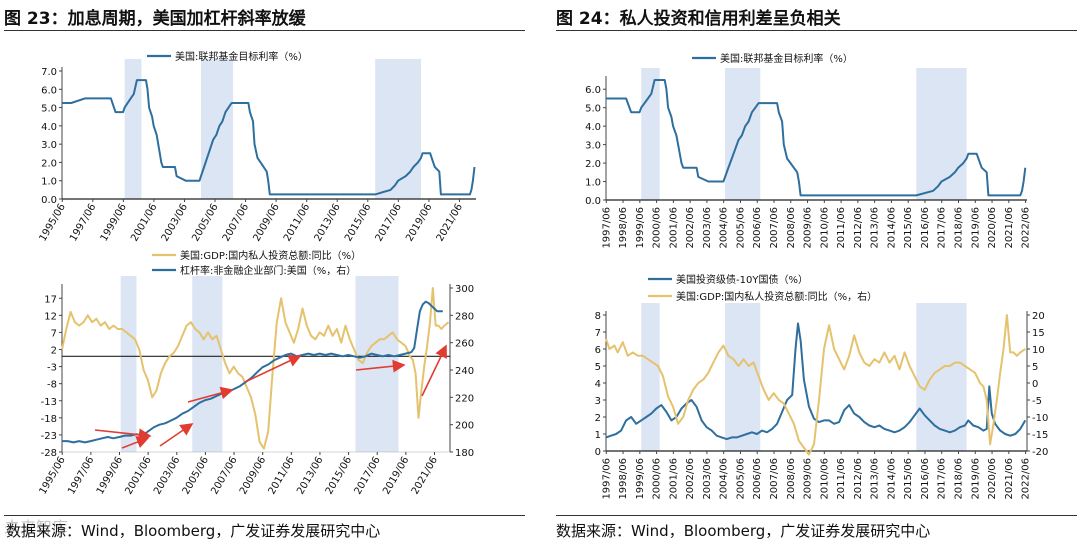  I want to click on chart2-xtick-label: 2011/06, so click(282, 475).